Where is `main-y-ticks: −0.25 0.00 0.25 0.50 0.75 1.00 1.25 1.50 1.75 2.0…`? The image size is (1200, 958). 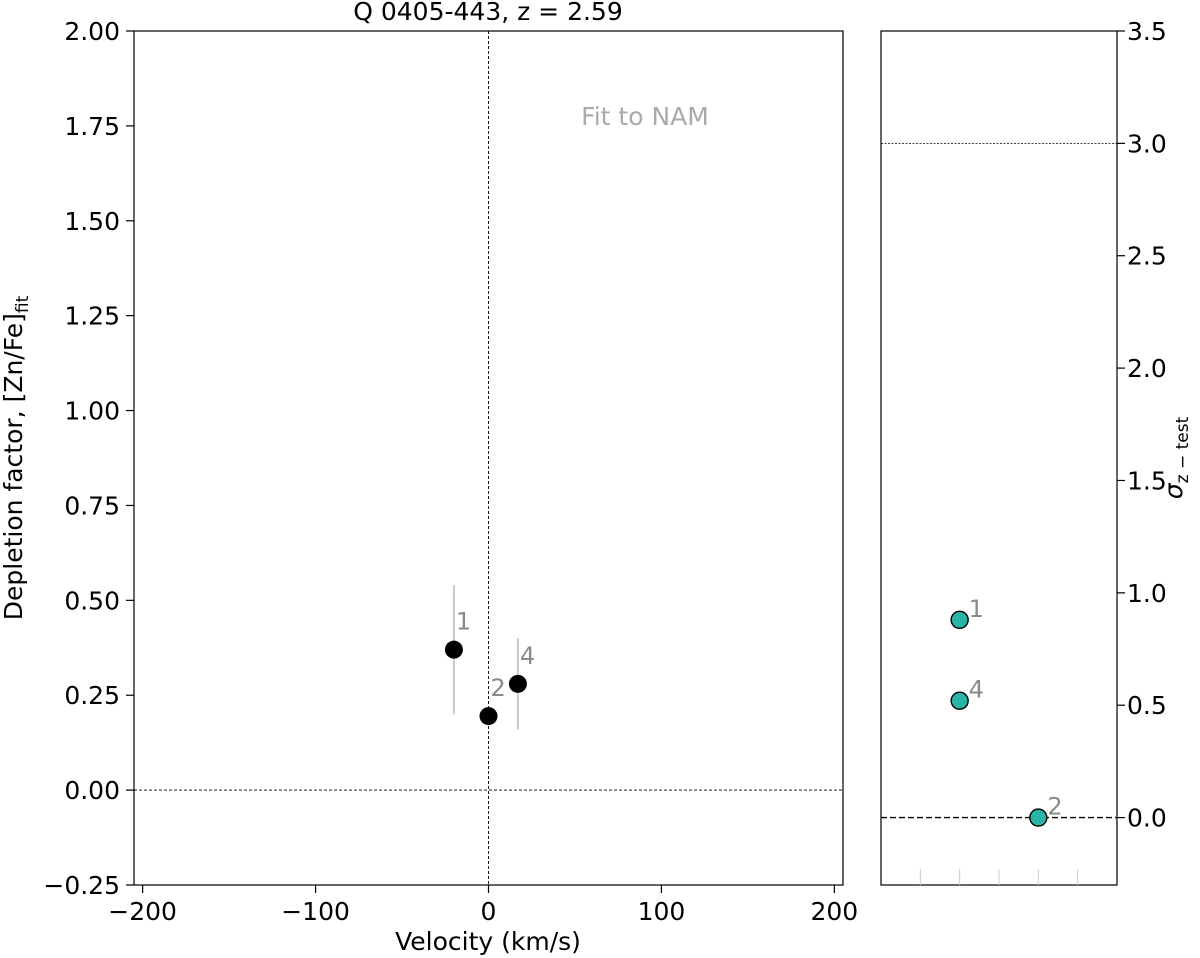
main-y-ticks: −0.25 0.00 0.25 0.50 0.75 1.00 1.25 1.50 1.75 2.0… is located at coordinates (88, 458).